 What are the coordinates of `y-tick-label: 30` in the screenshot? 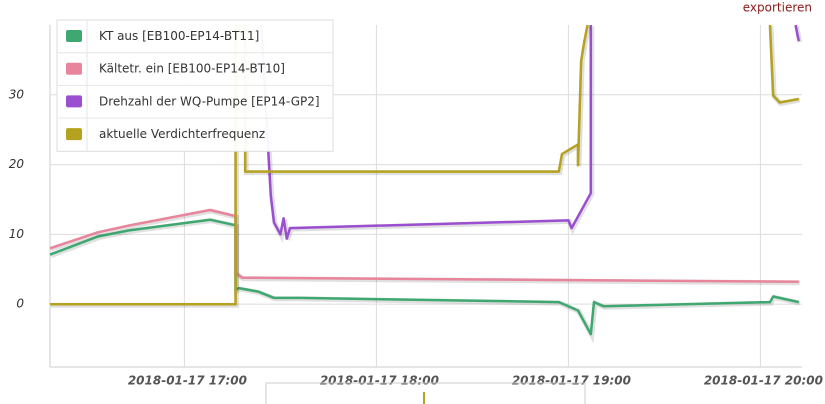 It's located at (17, 94).